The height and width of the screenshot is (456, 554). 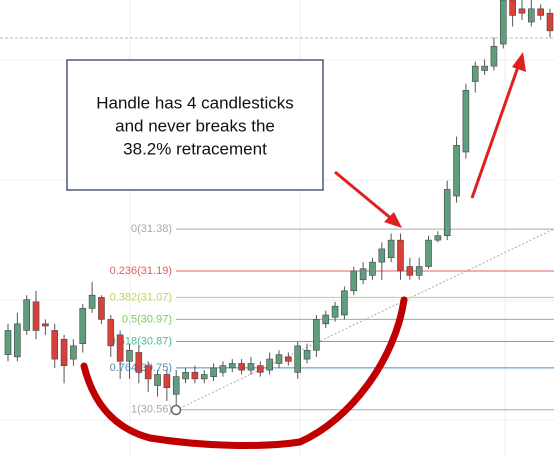 What do you see at coordinates (141, 271) in the screenshot?
I see `fib-label: 0.236(31.19)` at bounding box center [141, 271].